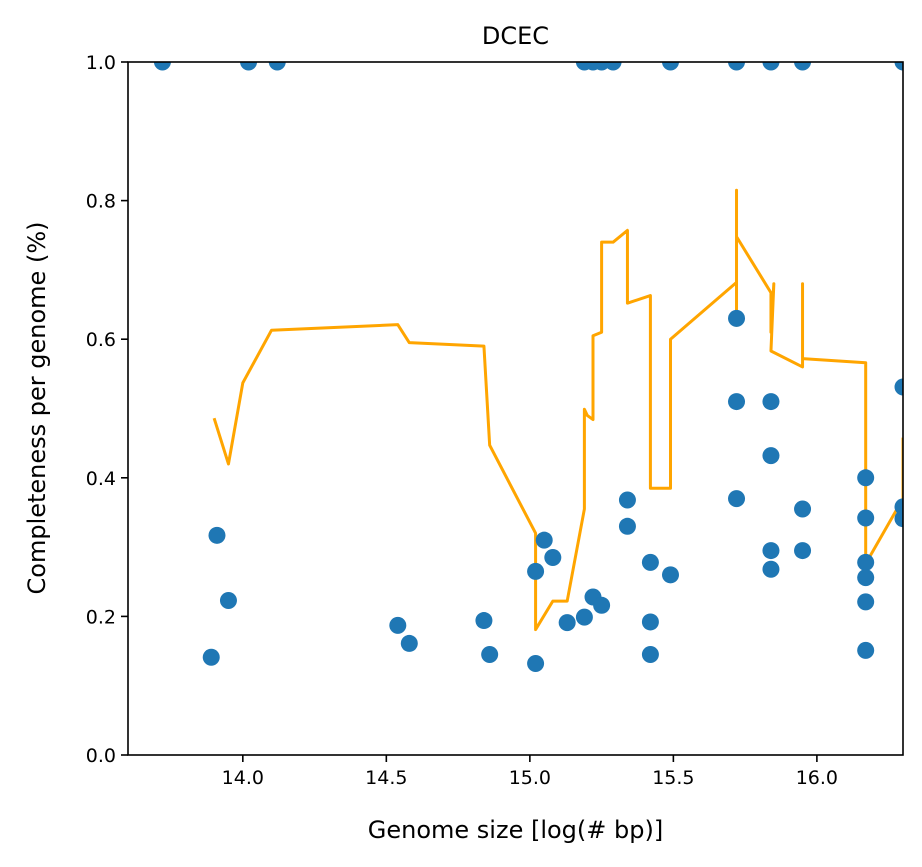 The width and height of the screenshot is (922, 867). Describe the element at coordinates (101, 63) in the screenshot. I see `y-tick-label: 1.0` at that location.